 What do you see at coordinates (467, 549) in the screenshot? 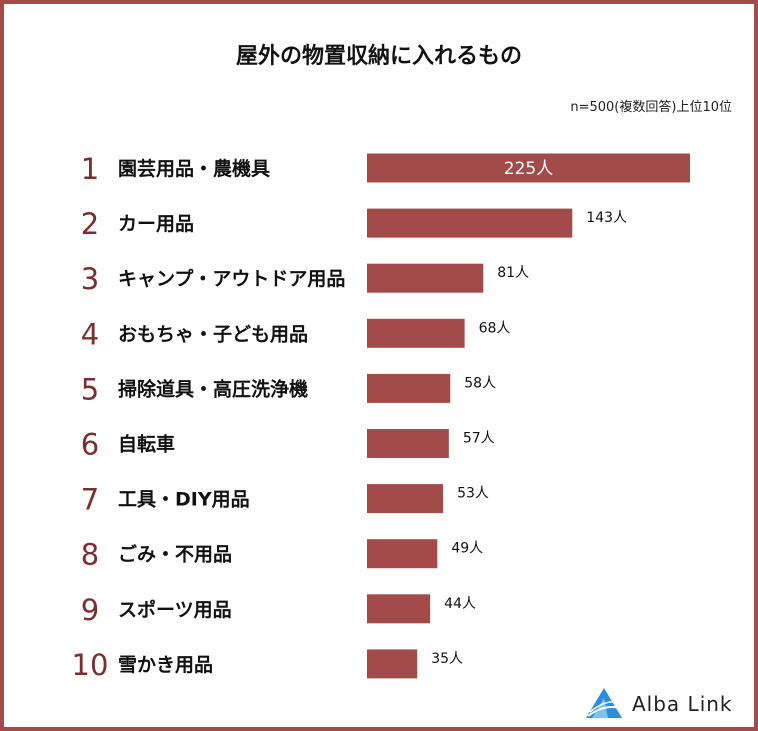
I see `data-label: 49人` at bounding box center [467, 549].